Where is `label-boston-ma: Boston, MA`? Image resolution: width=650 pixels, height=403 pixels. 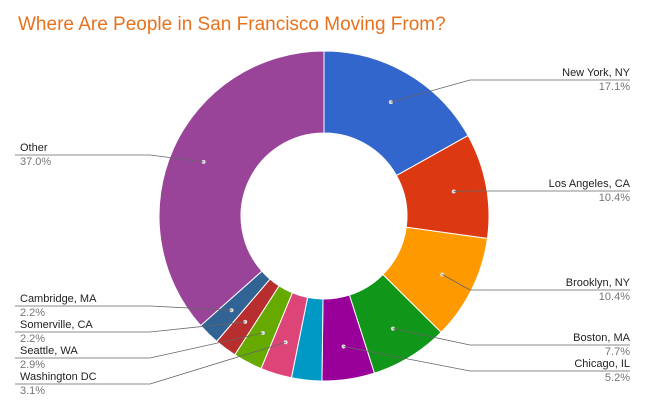
label-boston-ma: Boston, MA is located at coordinates (602, 338).